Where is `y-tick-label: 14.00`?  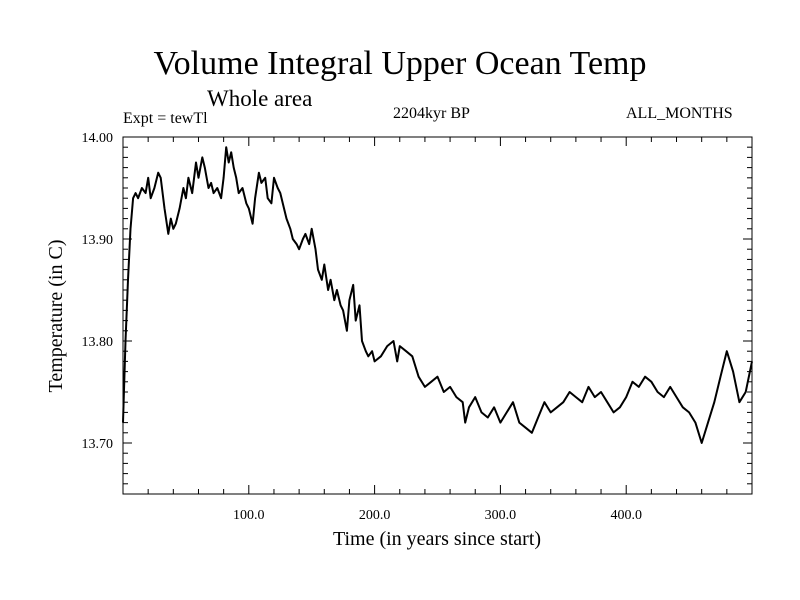
y-tick-label: 14.00 is located at coordinates (98, 138).